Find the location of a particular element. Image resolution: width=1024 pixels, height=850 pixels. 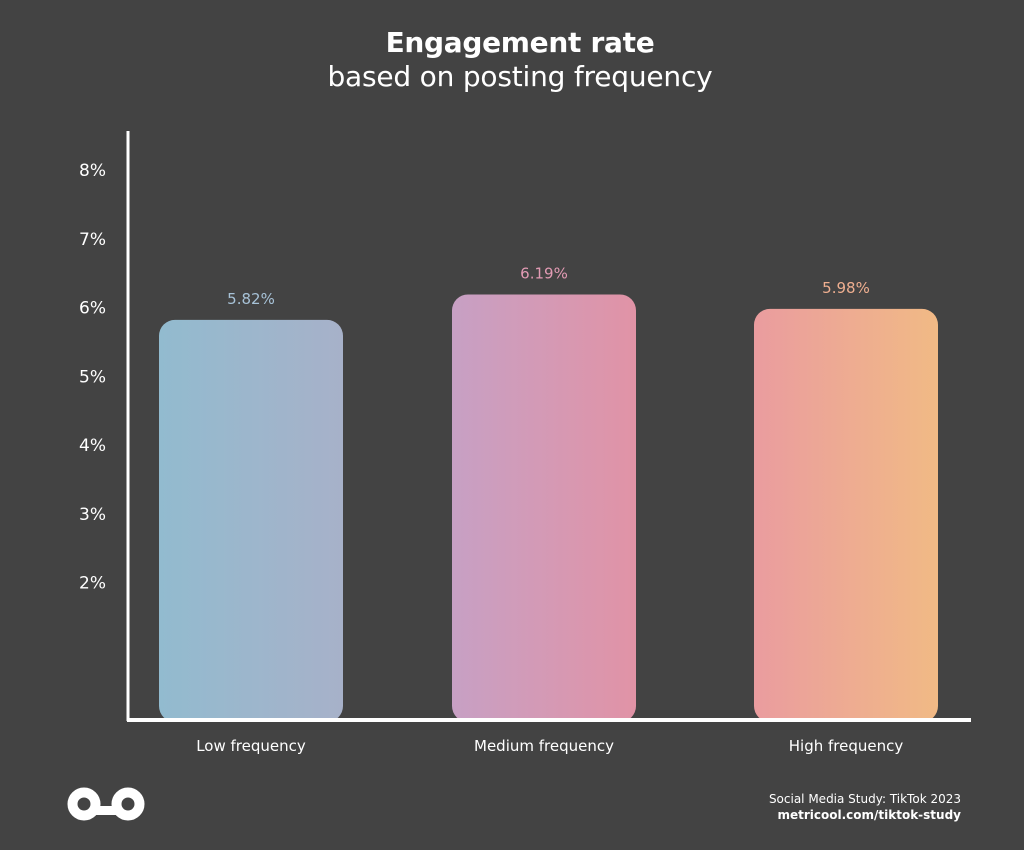

value-labels: 5.82% 6.19% 5.98% is located at coordinates (548, 285).